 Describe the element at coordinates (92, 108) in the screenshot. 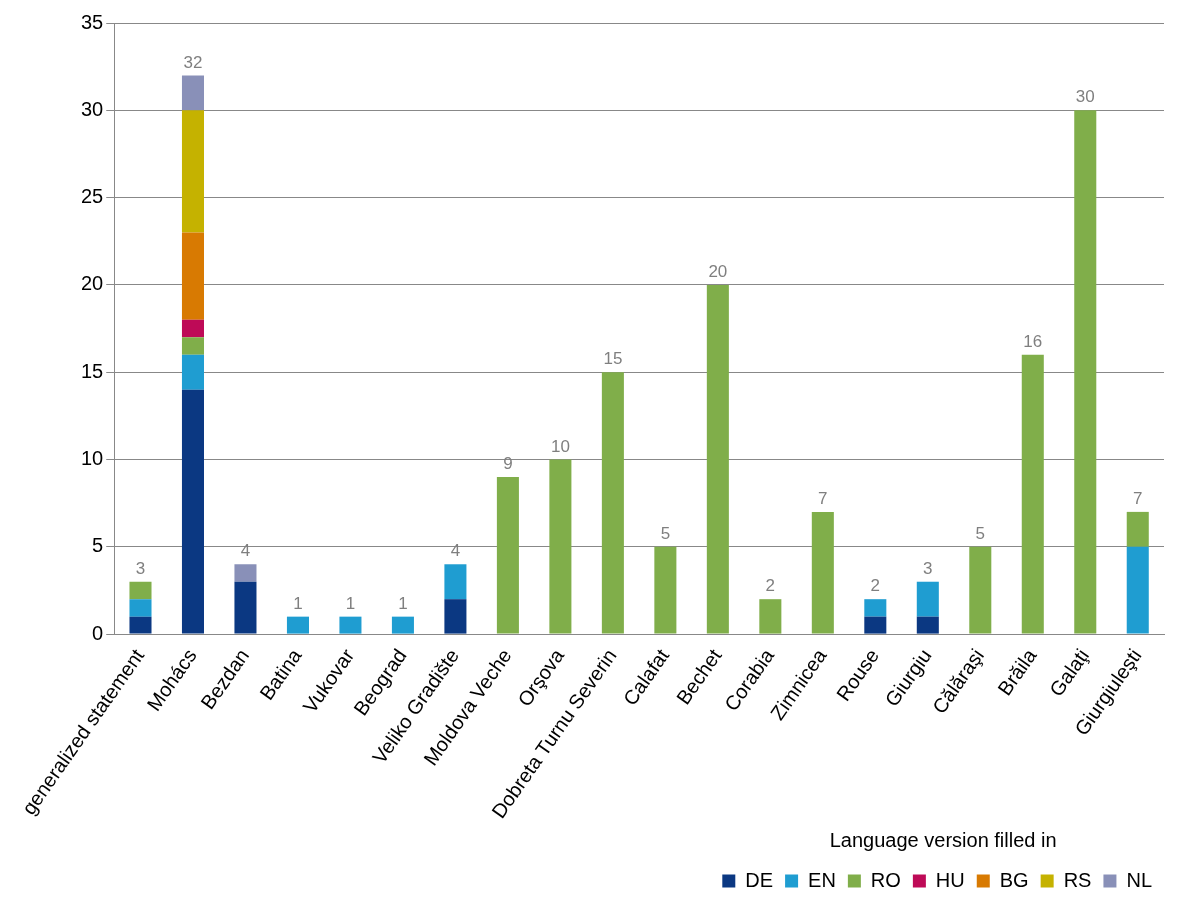

I see `y-tick-label: 30` at that location.